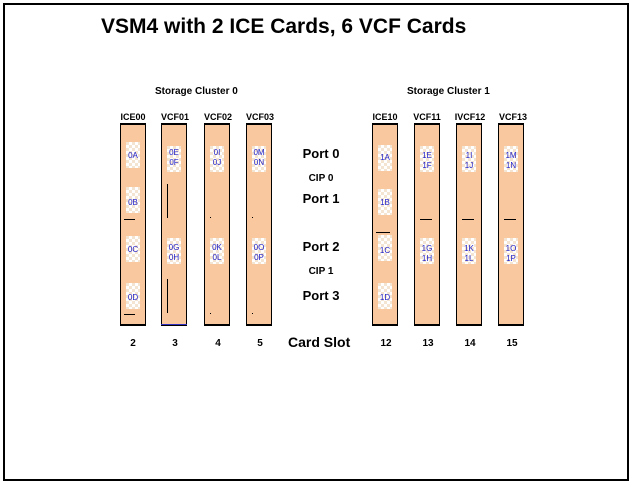 This screenshot has width=636, height=488. I want to click on port-label-1a: 1A, so click(385, 157).